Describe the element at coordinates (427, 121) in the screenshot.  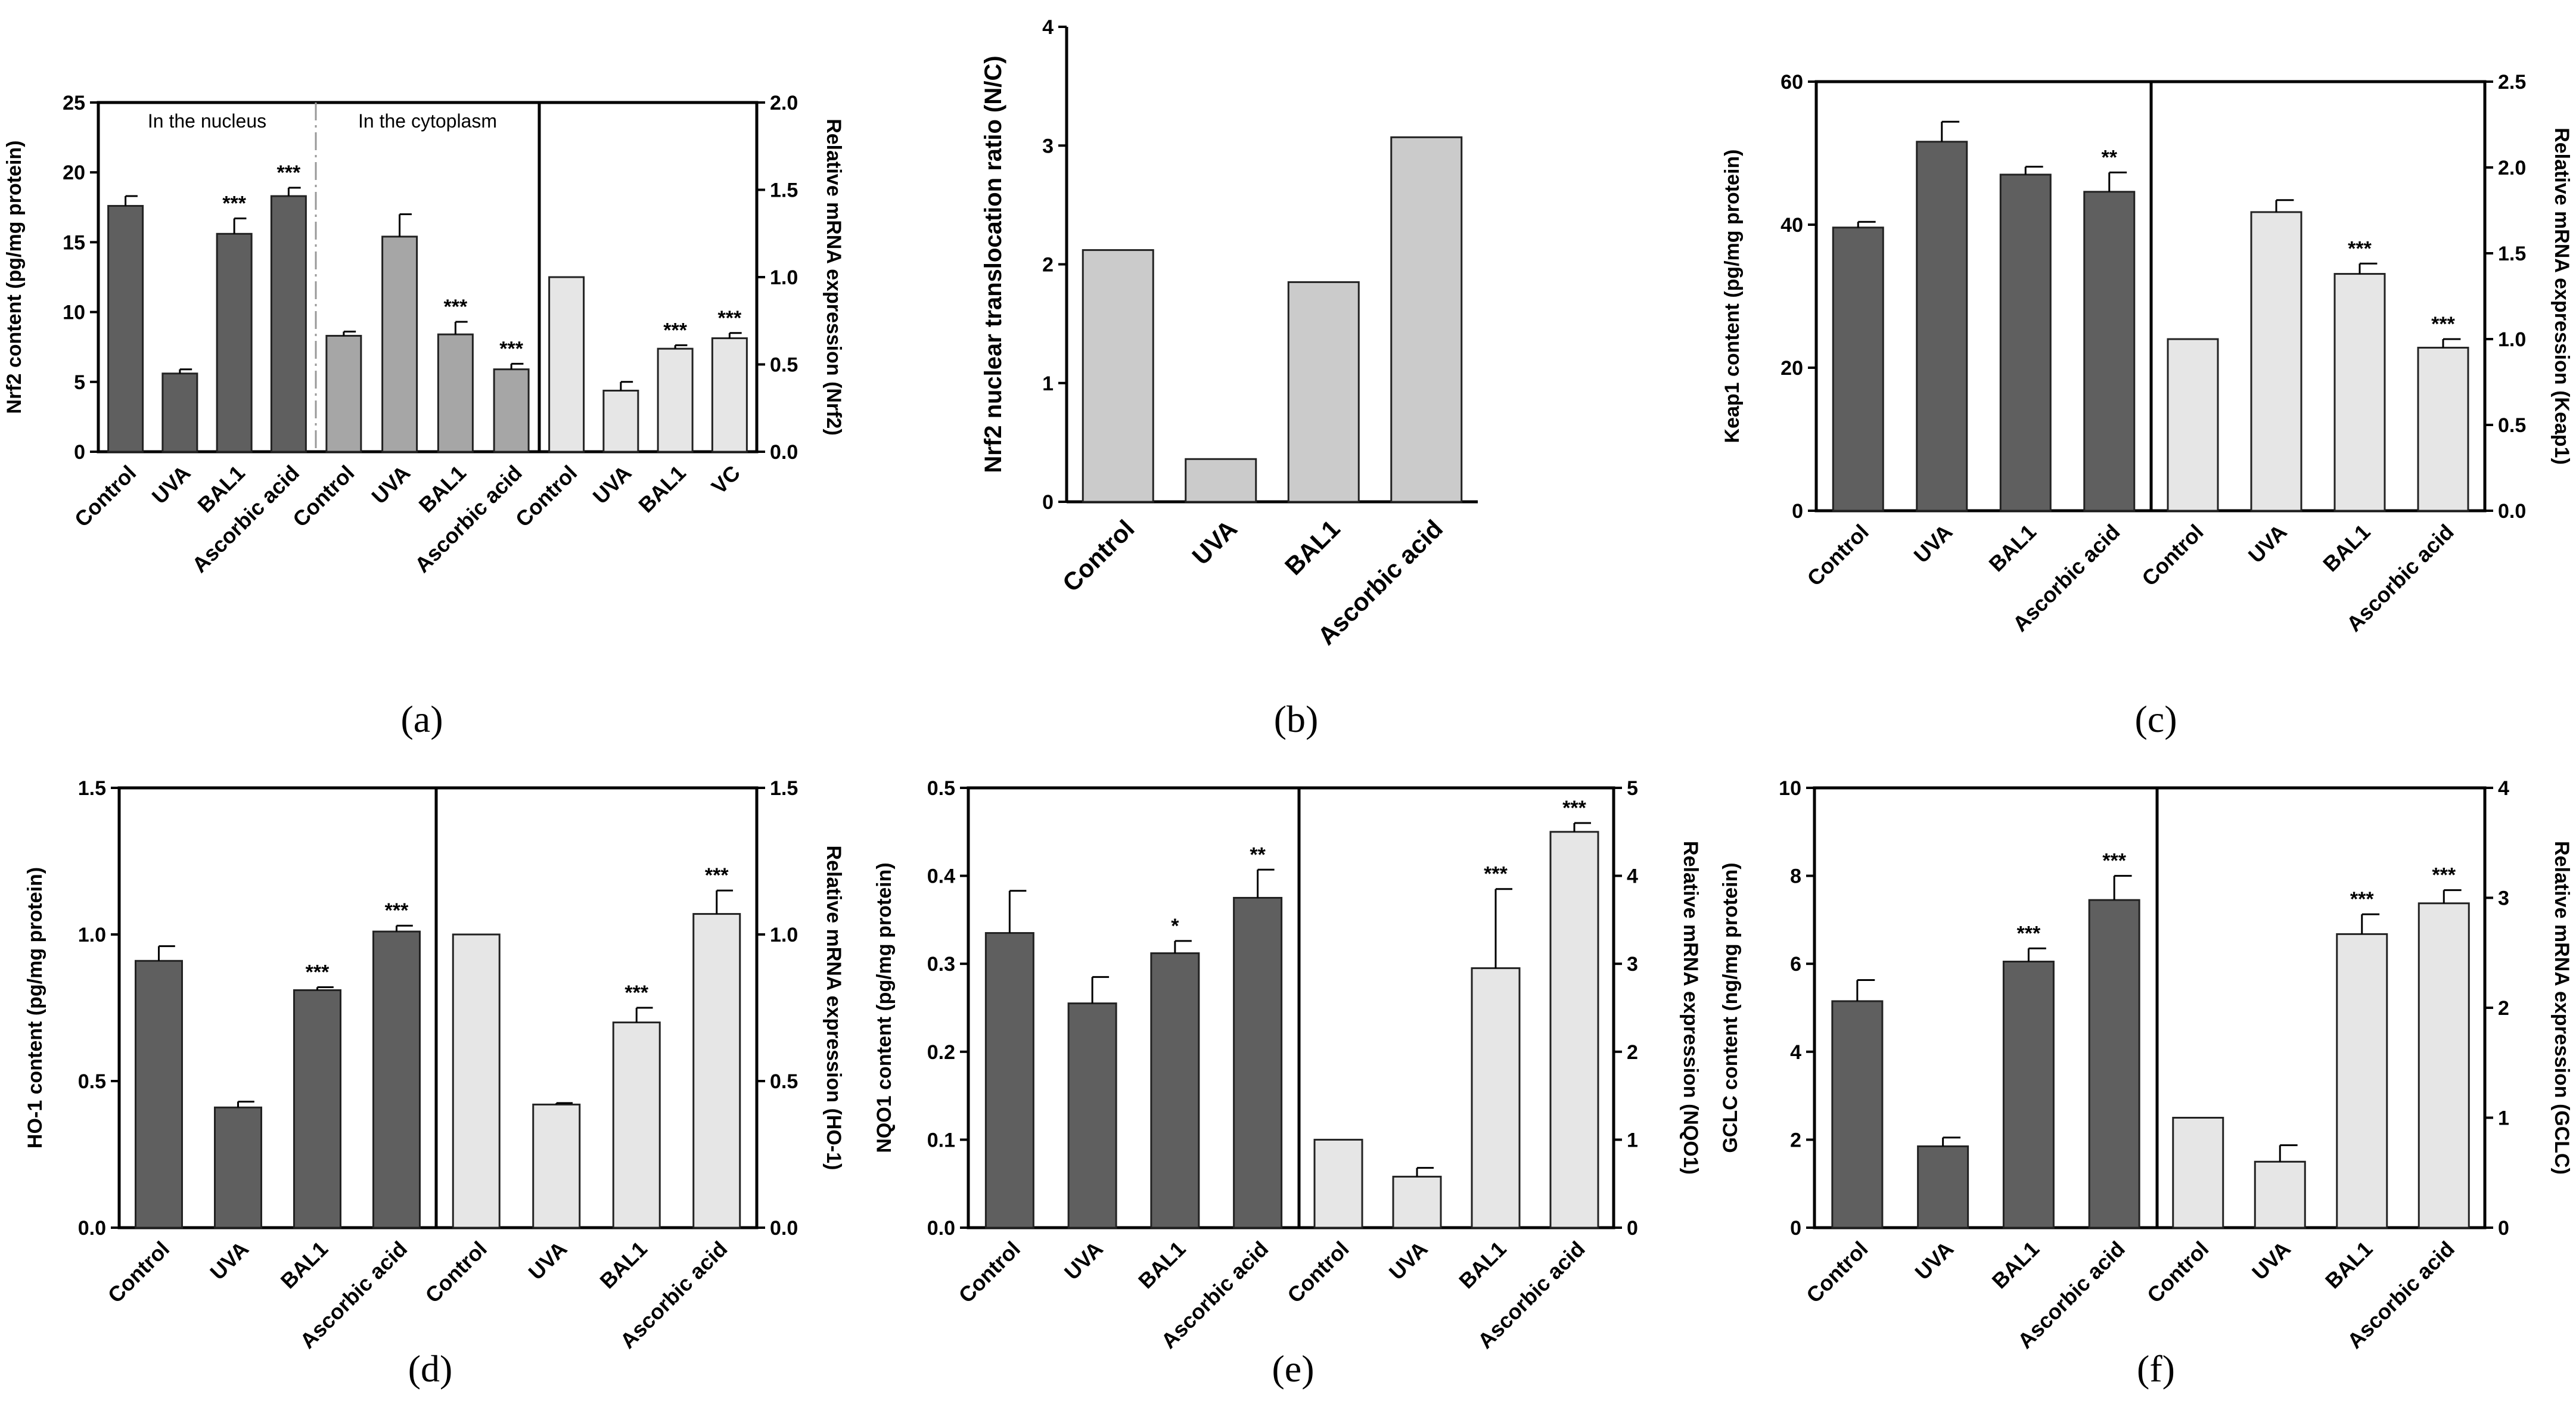
I see `region-label: In the cytoplasm` at that location.